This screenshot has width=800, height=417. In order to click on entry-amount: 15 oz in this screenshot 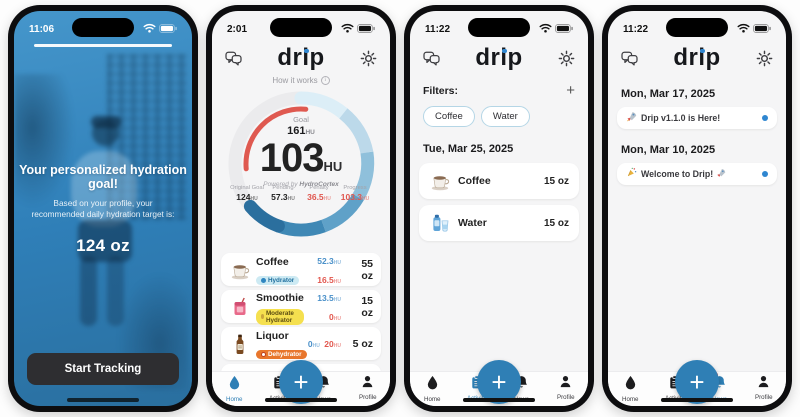, I will do `click(556, 181)`.